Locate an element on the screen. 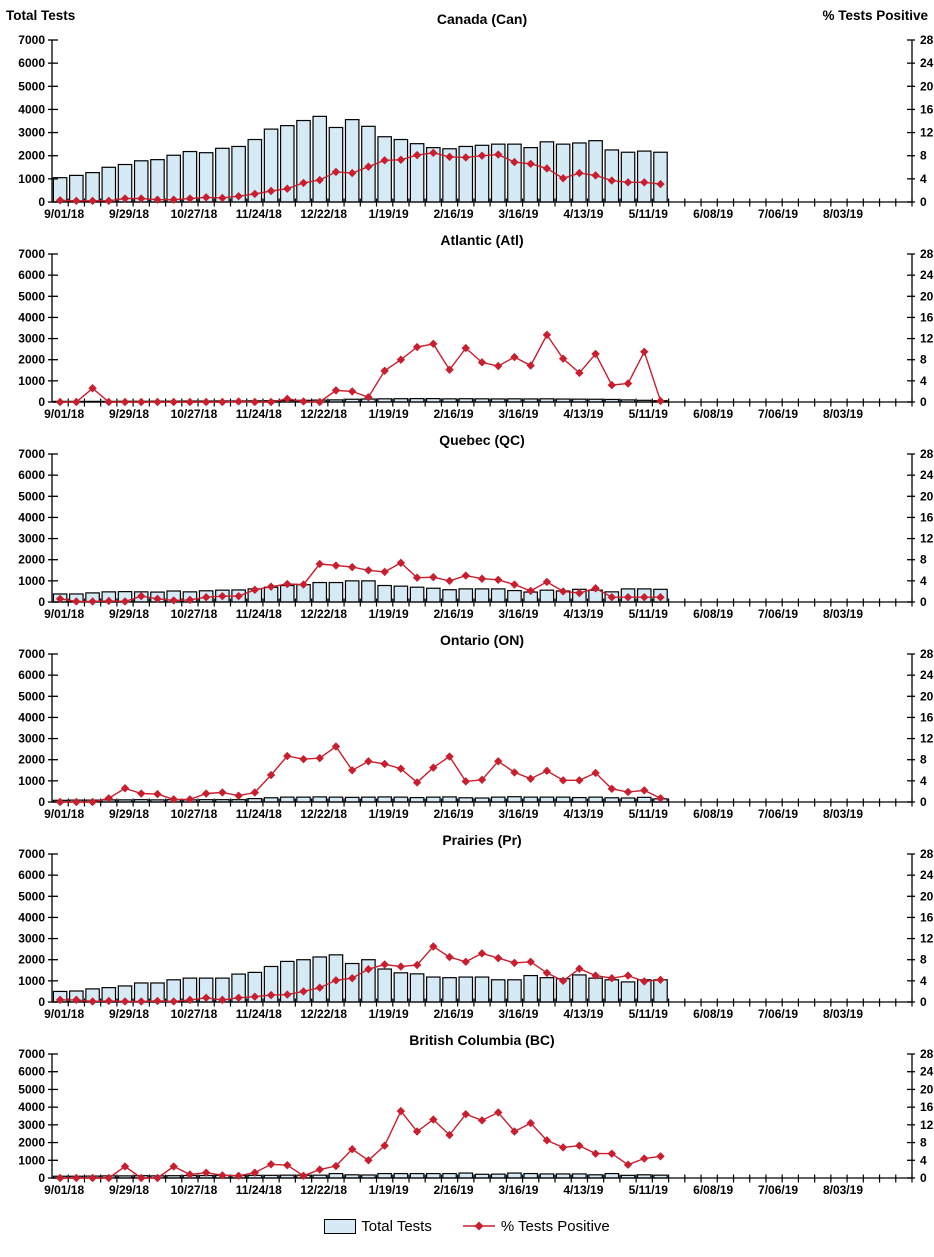  axis-label: 28 is located at coordinates (927, 1054).